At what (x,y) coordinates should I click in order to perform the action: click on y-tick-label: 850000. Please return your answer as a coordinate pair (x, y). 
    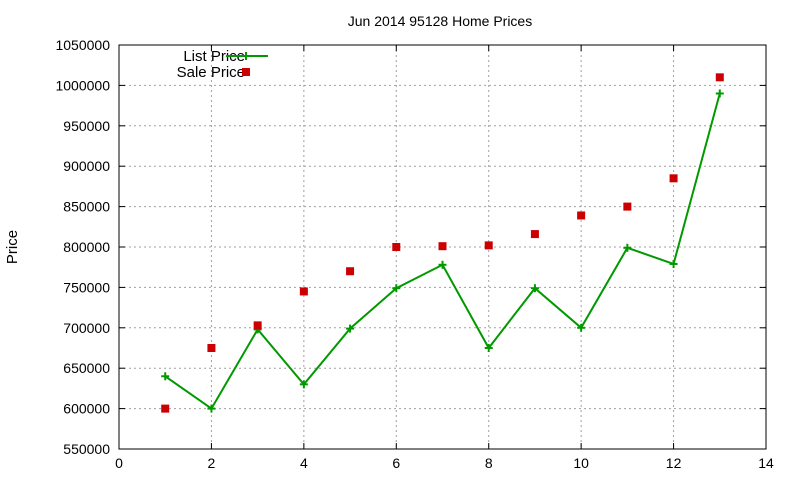
    Looking at the image, I should click on (86, 207).